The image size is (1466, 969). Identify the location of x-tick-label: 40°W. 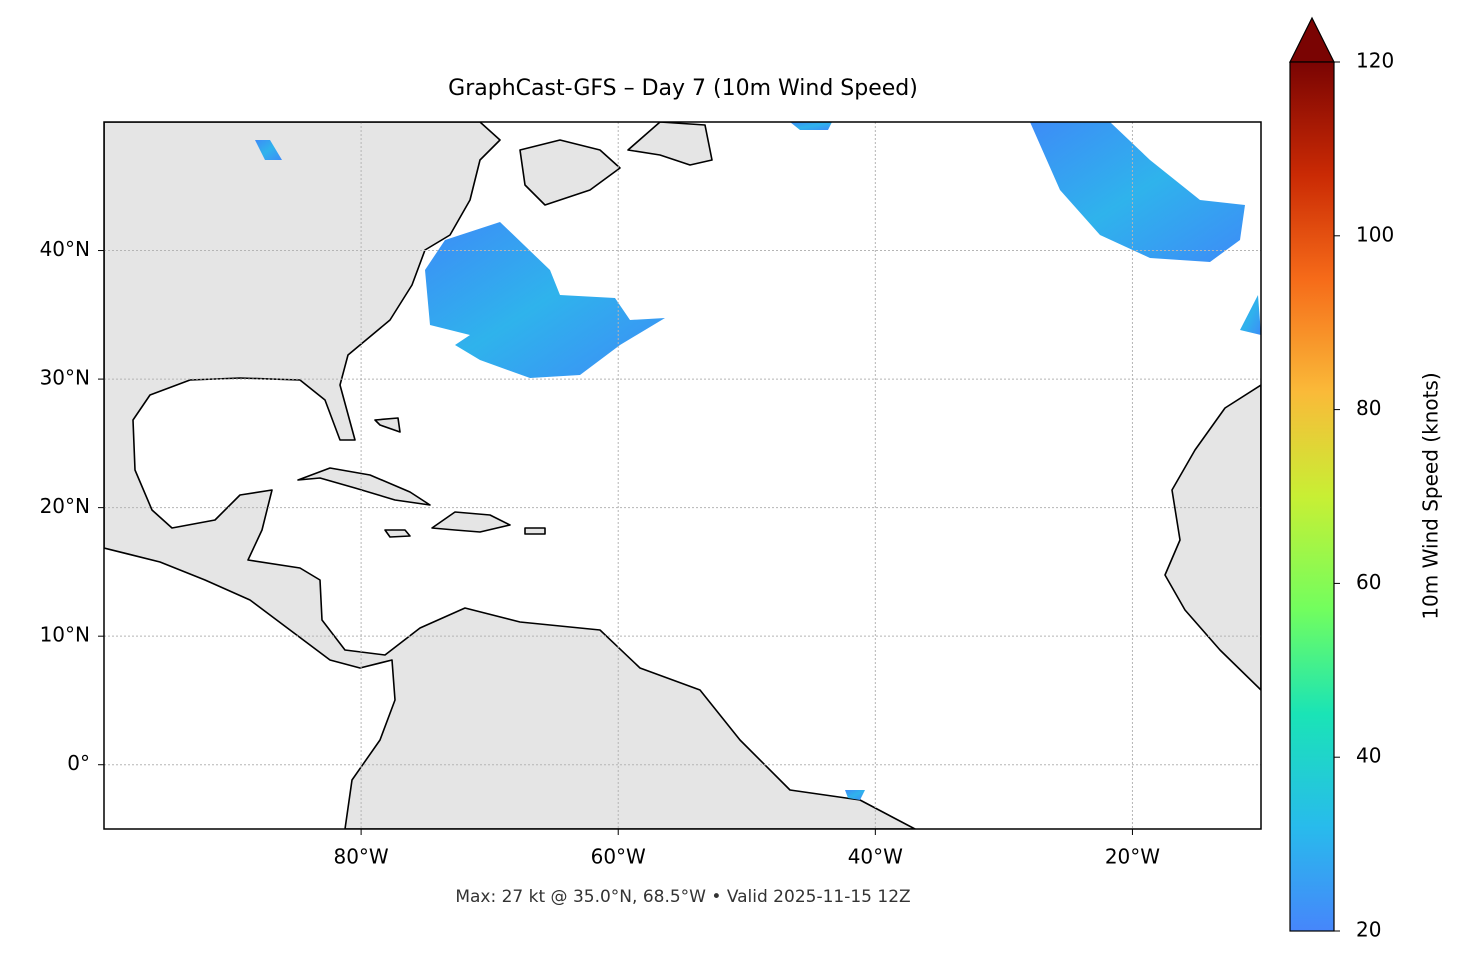
(875, 857).